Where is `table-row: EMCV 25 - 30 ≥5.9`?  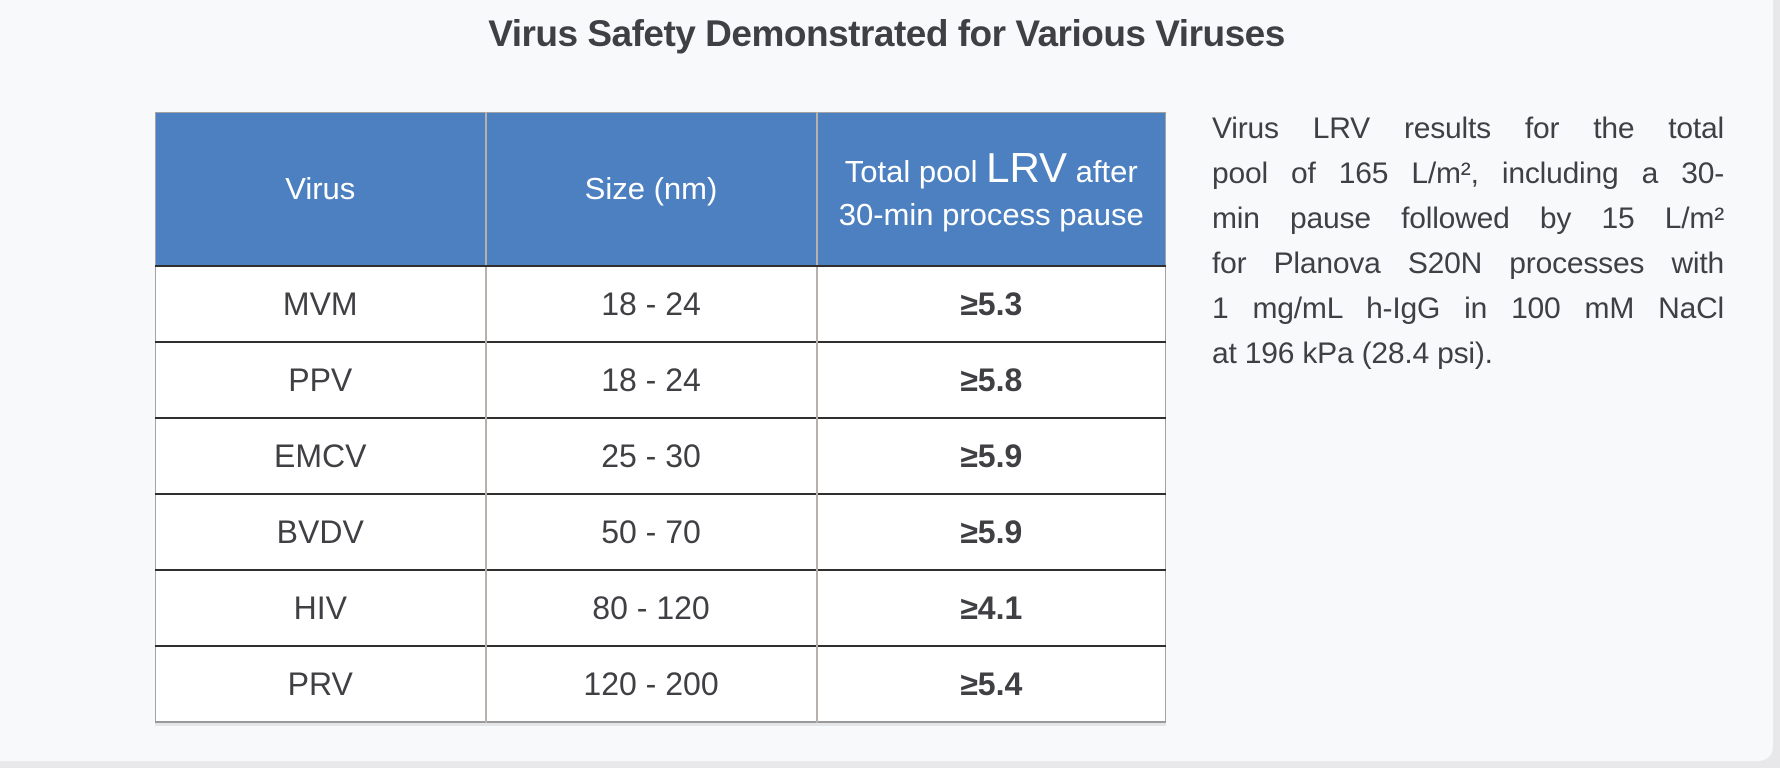
table-row: EMCV 25 - 30 ≥5.9 is located at coordinates (660, 455).